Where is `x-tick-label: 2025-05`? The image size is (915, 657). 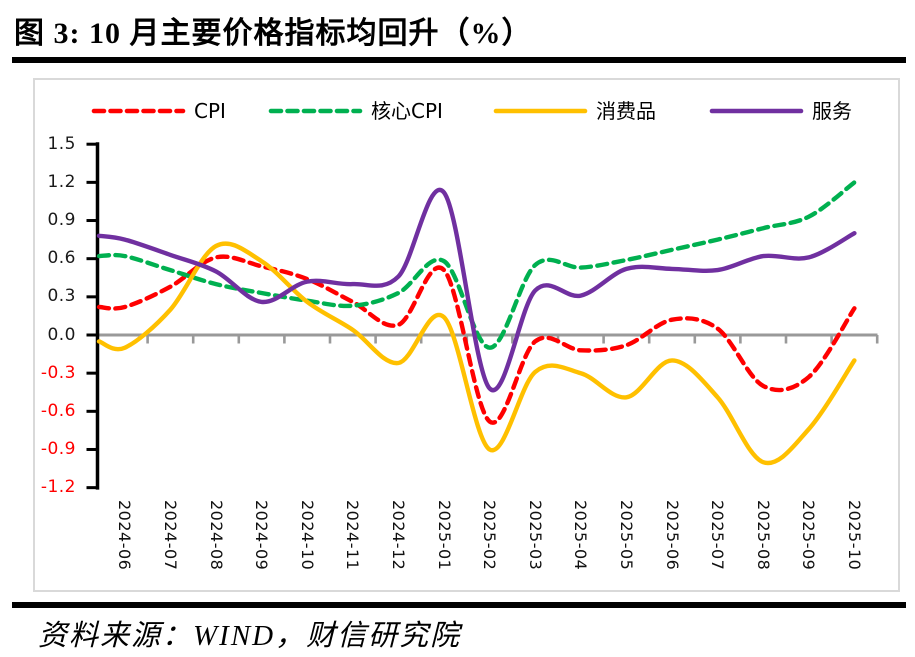 x-tick-label: 2025-05 is located at coordinates (626, 535).